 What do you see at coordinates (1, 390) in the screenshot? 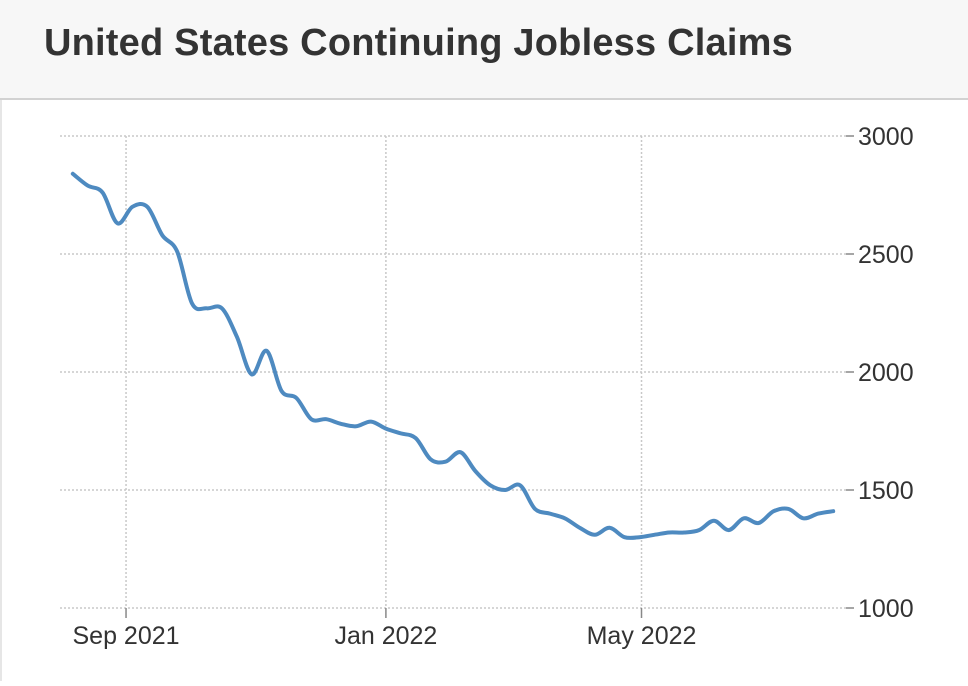
I see `left-border` at bounding box center [1, 390].